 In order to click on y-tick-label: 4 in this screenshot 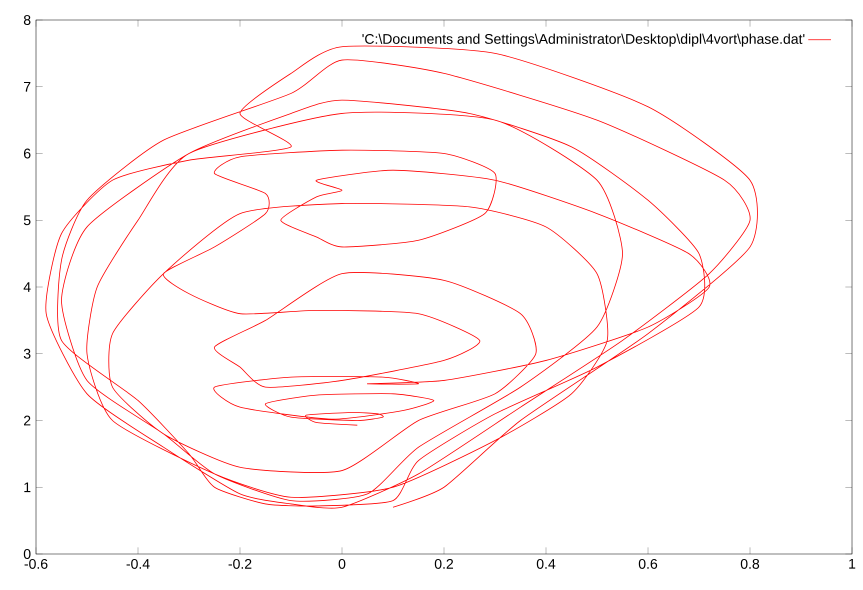, I will do `click(27, 287)`.